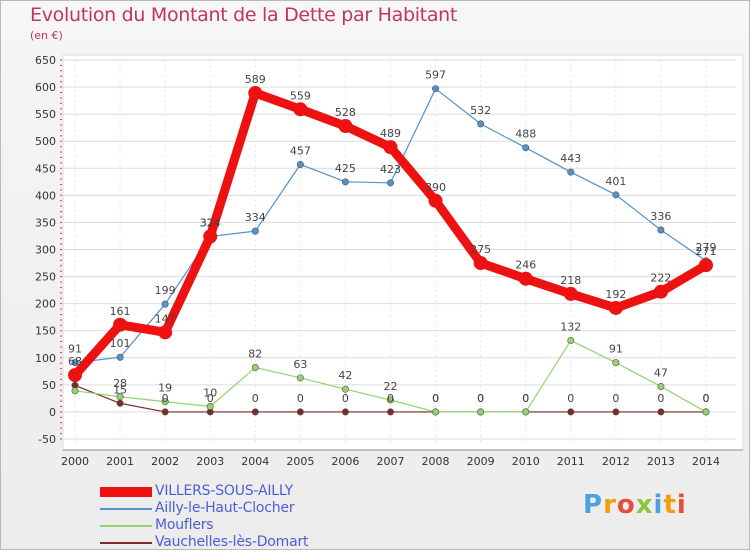  What do you see at coordinates (210, 461) in the screenshot?
I see `x-tick-label: 2003` at bounding box center [210, 461].